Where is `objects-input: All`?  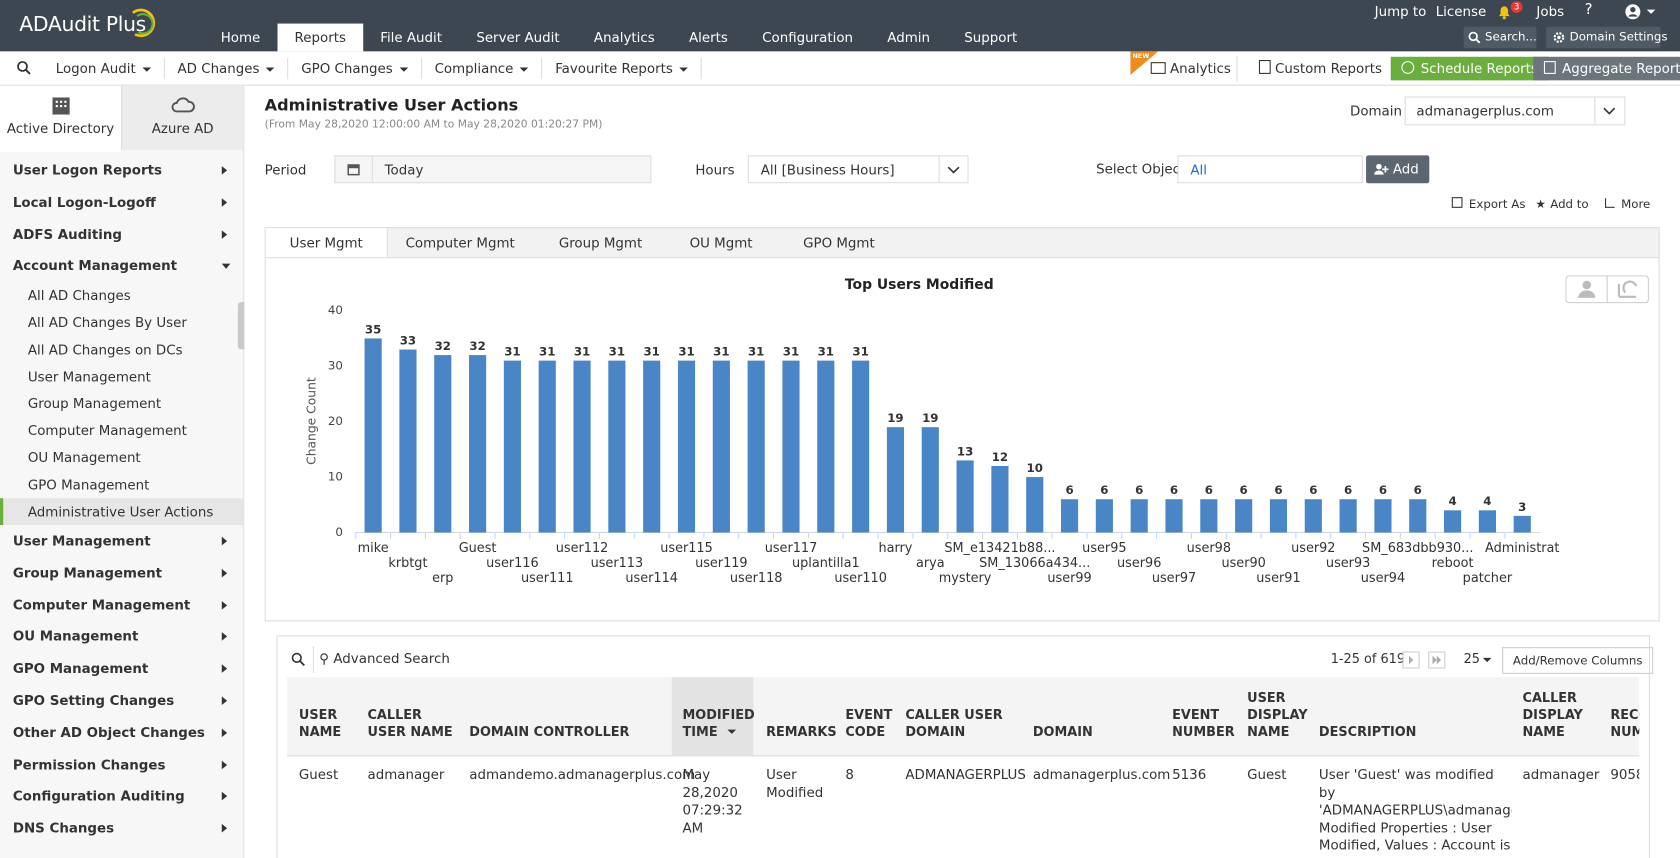
objects-input: All is located at coordinates (1270, 169).